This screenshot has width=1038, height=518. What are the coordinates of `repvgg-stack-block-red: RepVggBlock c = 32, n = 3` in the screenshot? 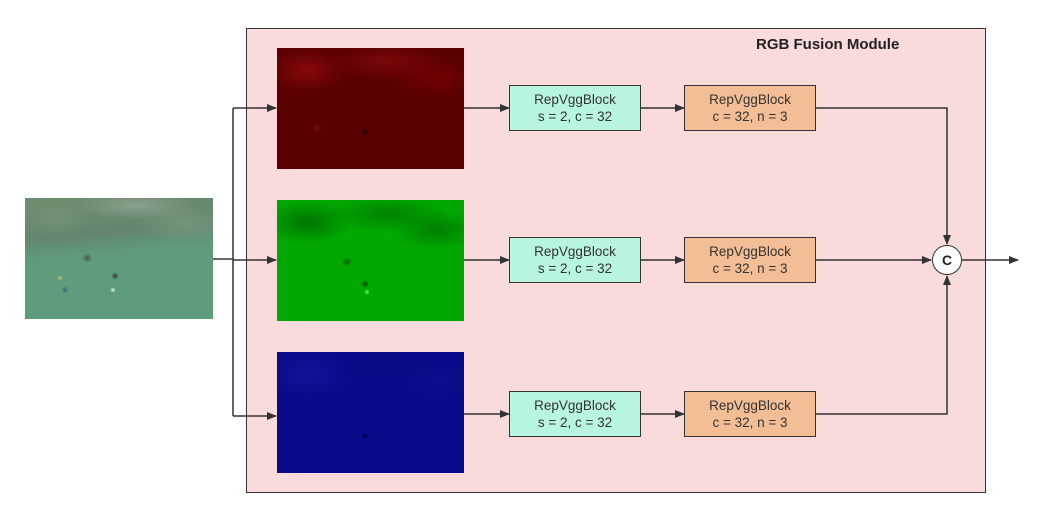 It's located at (750, 108).